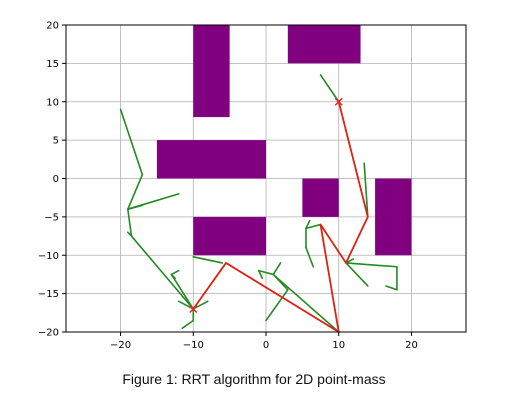 The width and height of the screenshot is (508, 400). What do you see at coordinates (48, 256) in the screenshot?
I see `y-tick-label: −10` at bounding box center [48, 256].